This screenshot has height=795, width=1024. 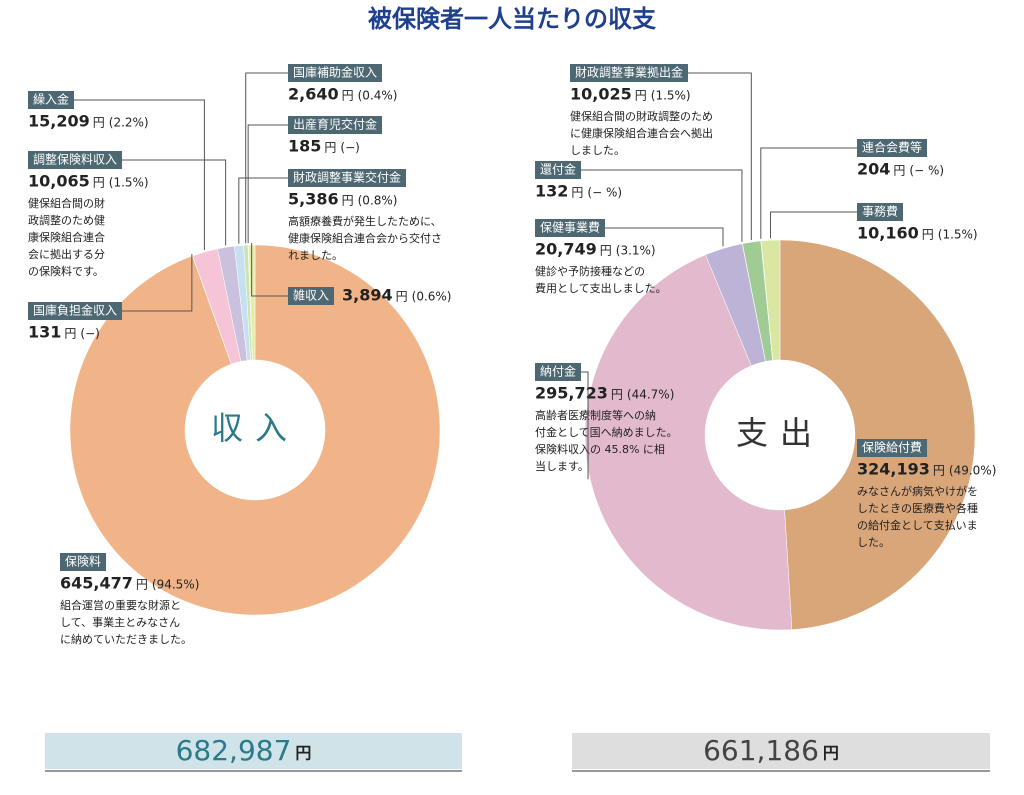 I want to click on percent-label: (3.1%), so click(x=636, y=251).